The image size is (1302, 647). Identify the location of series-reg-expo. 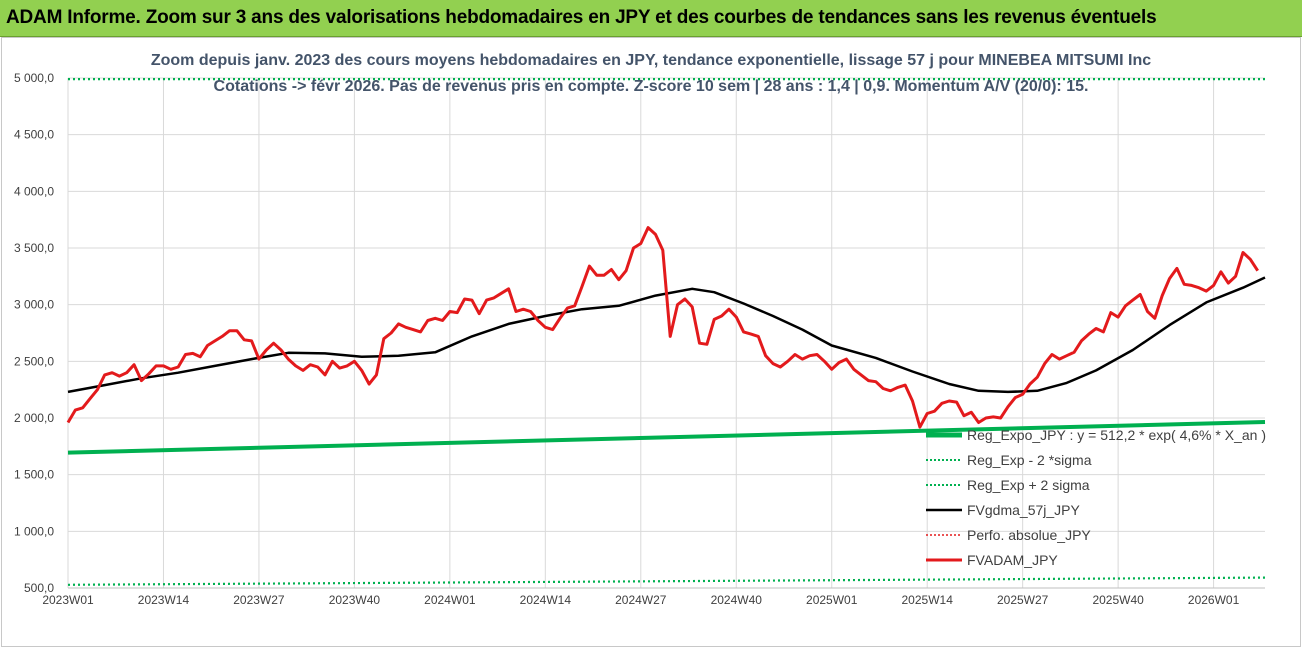
(666, 437).